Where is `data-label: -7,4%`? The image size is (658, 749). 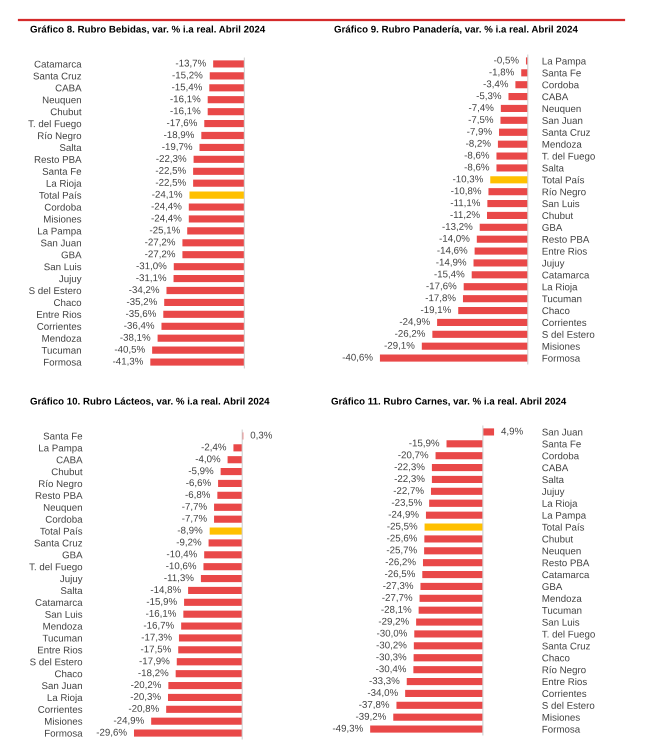 data-label: -7,4% is located at coordinates (481, 108).